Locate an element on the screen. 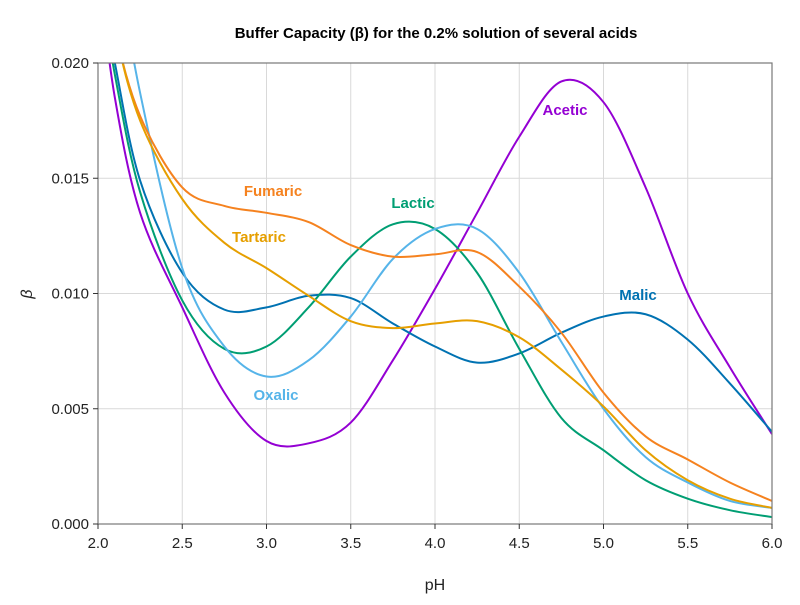 The height and width of the screenshot is (605, 800). x-tick-label: 3.0 is located at coordinates (266, 543).